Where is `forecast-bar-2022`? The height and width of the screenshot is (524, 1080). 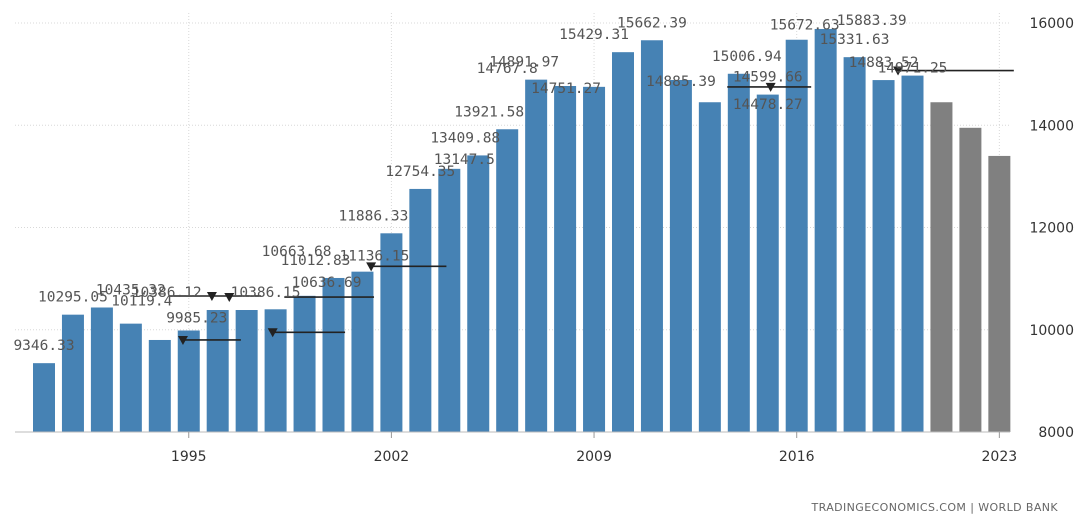 forecast-bar-2022 is located at coordinates (970, 280).